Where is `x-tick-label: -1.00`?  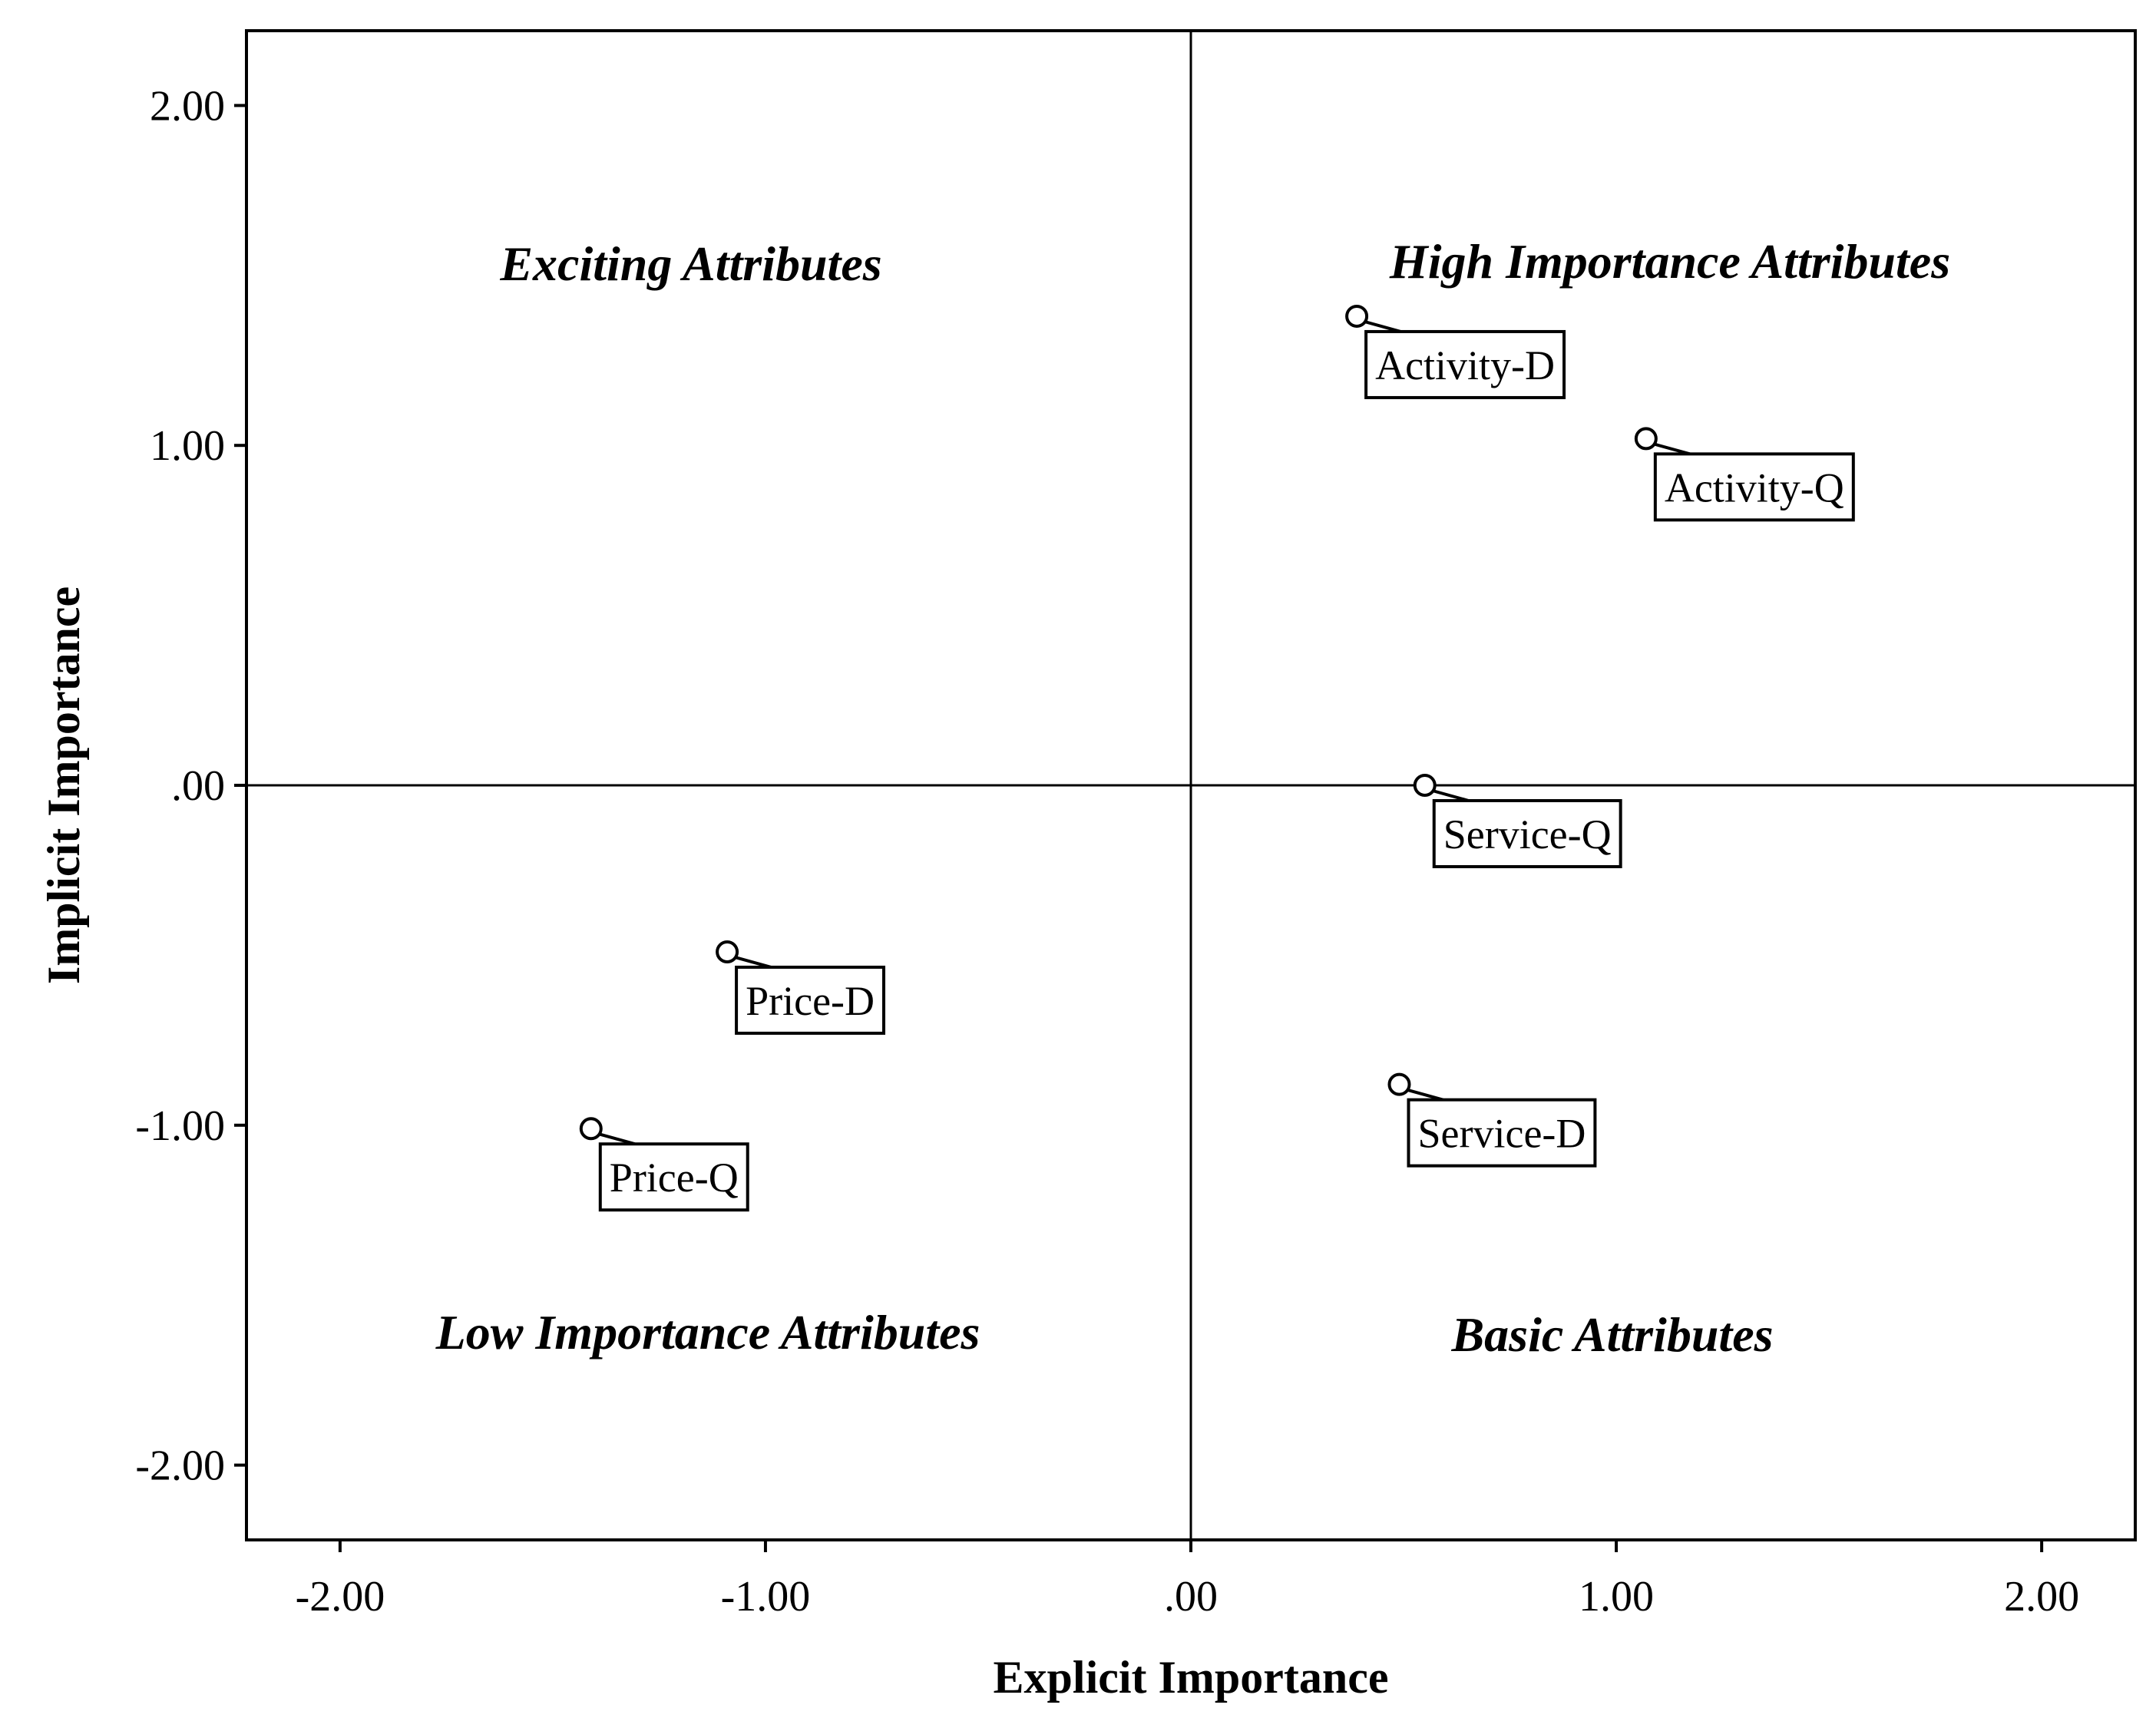
x-tick-label: -1.00 is located at coordinates (766, 1597).